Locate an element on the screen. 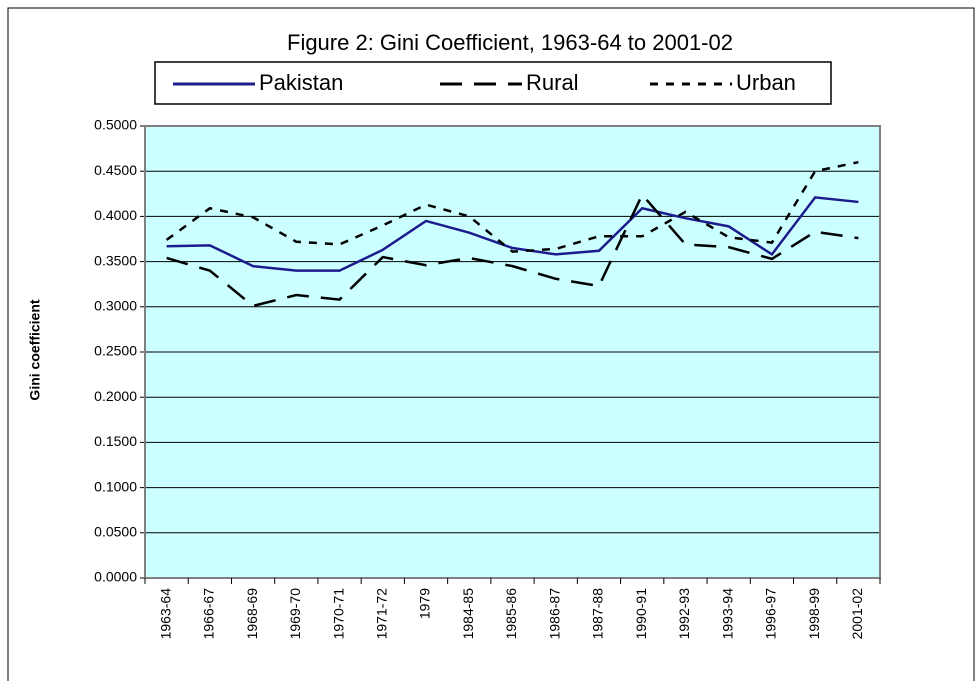 This screenshot has width=980, height=681. y-tick-label: 0.1500 is located at coordinates (115, 441).